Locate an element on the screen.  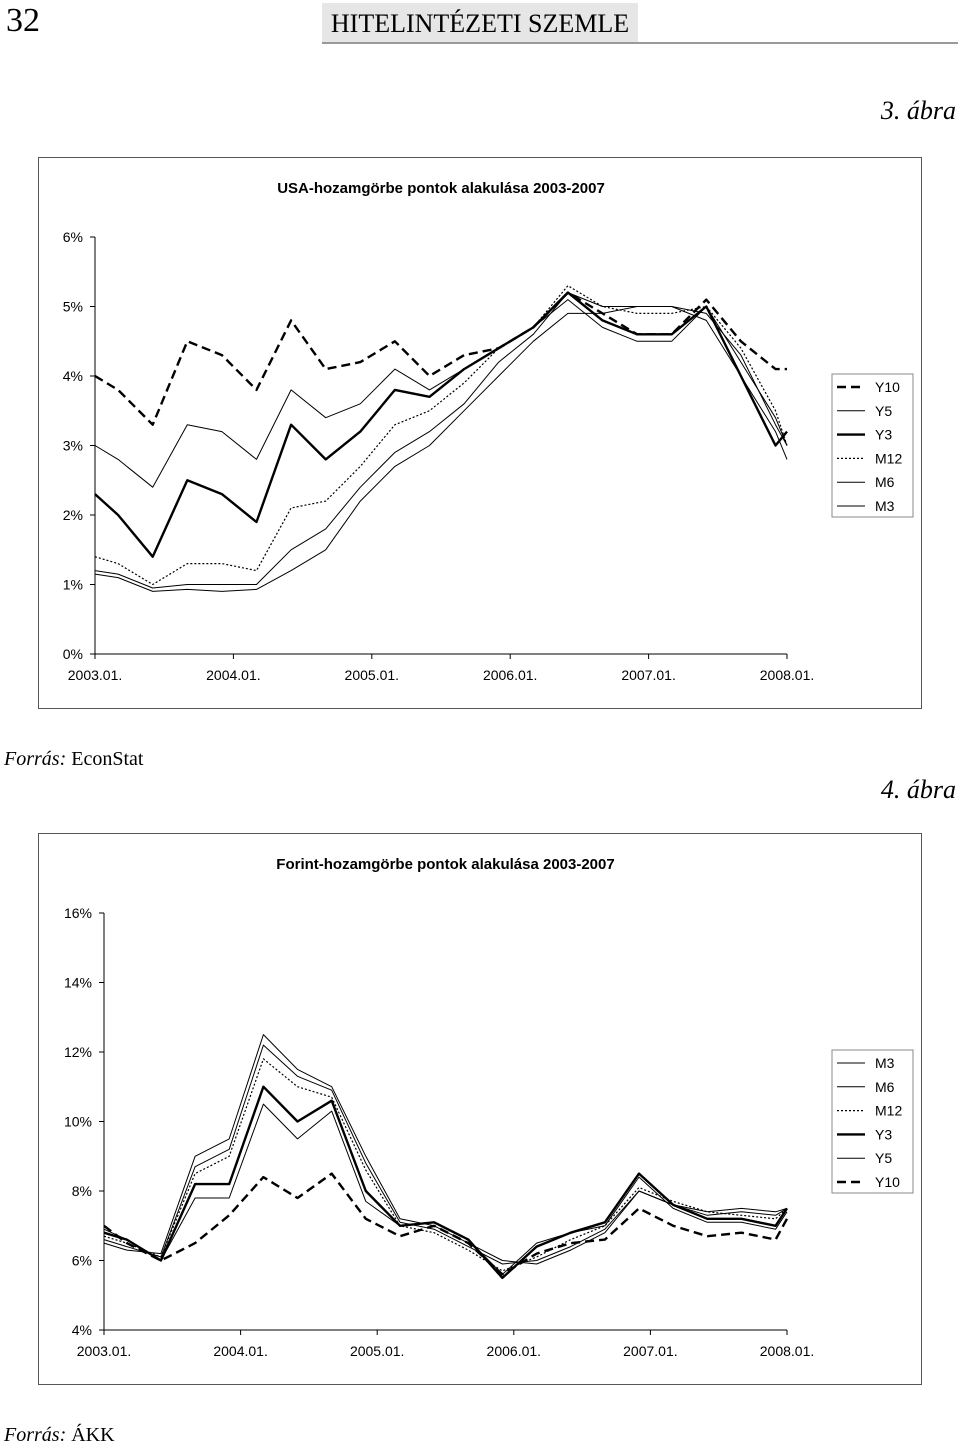
y-tick-label: 10% is located at coordinates (78, 1122).